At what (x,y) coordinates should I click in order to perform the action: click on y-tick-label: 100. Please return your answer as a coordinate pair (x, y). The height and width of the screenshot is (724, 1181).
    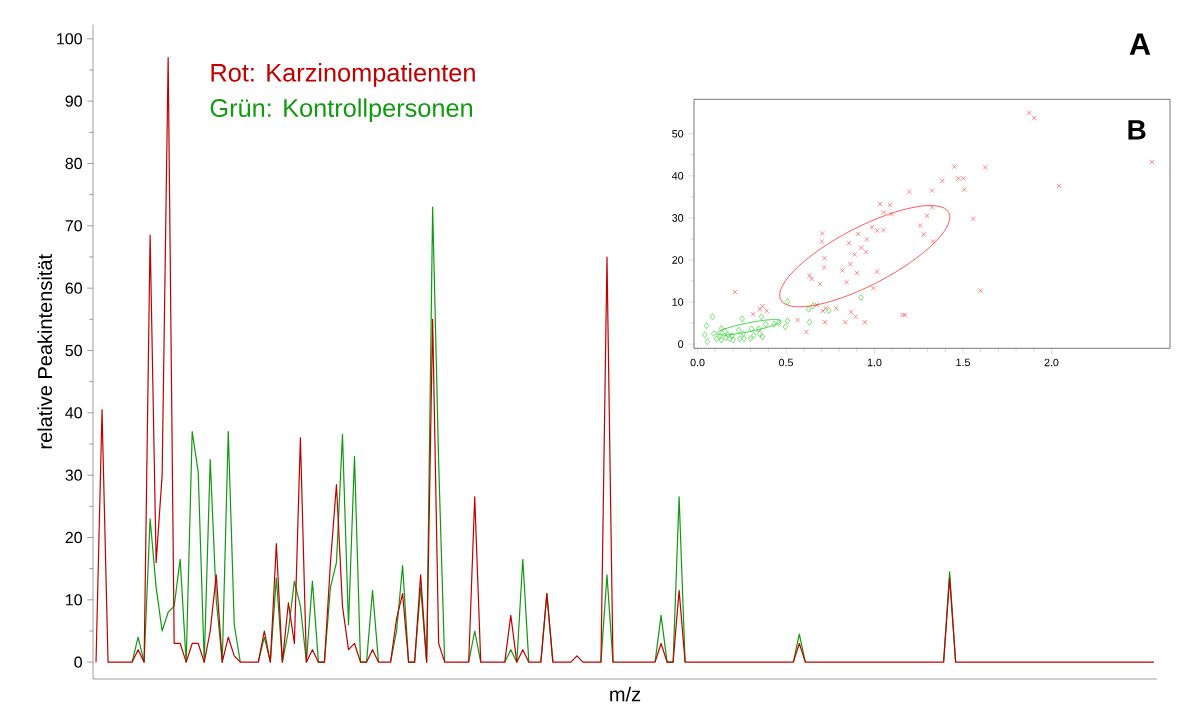
    Looking at the image, I should click on (69, 39).